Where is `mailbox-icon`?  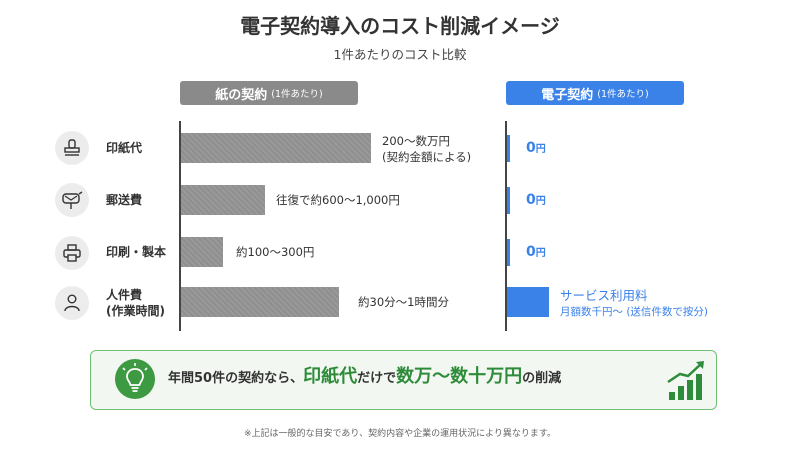 mailbox-icon is located at coordinates (72, 200).